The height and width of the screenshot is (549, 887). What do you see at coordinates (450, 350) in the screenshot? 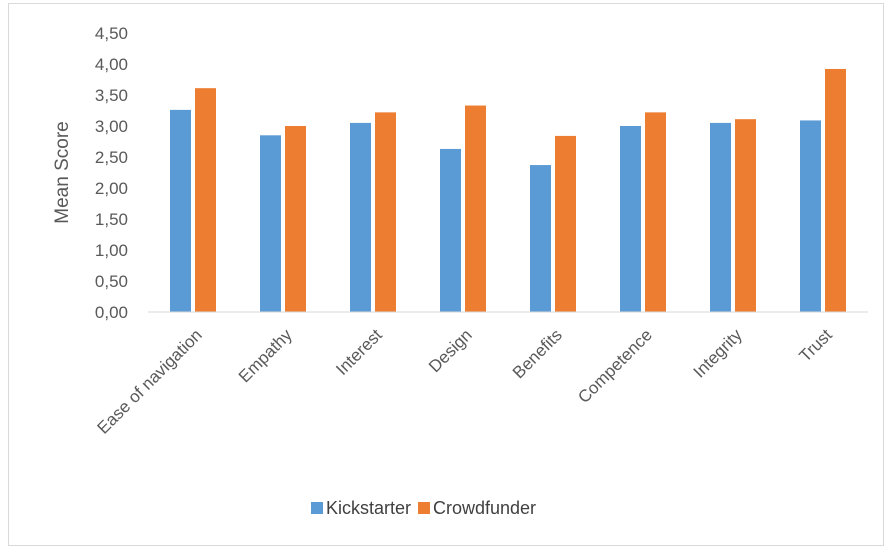
I see `x-tick-label: Design` at bounding box center [450, 350].